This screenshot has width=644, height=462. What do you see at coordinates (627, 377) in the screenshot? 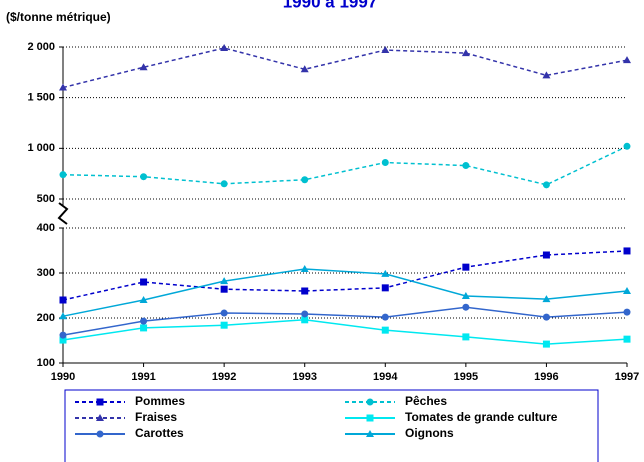
I see `x-tick-label: 1997` at bounding box center [627, 377].